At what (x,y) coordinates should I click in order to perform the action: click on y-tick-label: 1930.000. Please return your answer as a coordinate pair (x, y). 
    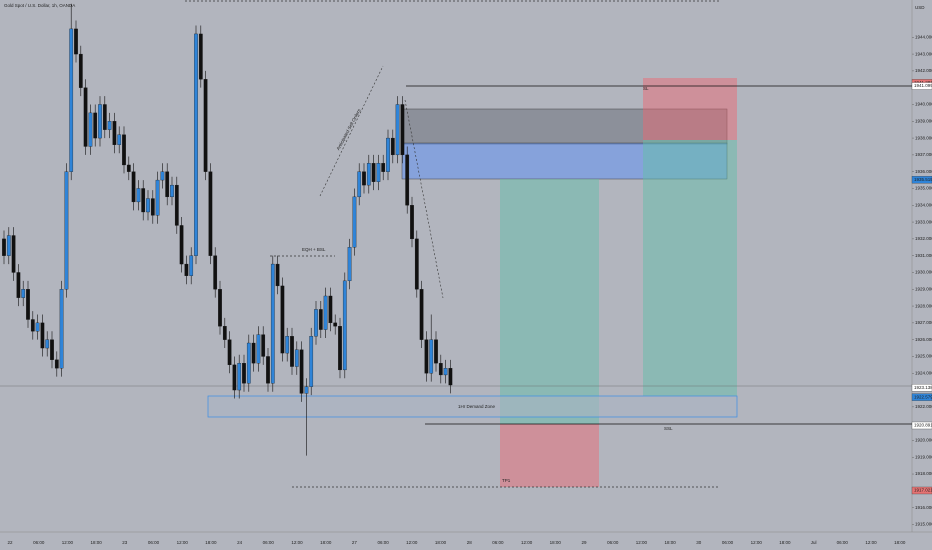
    Looking at the image, I should click on (923, 272).